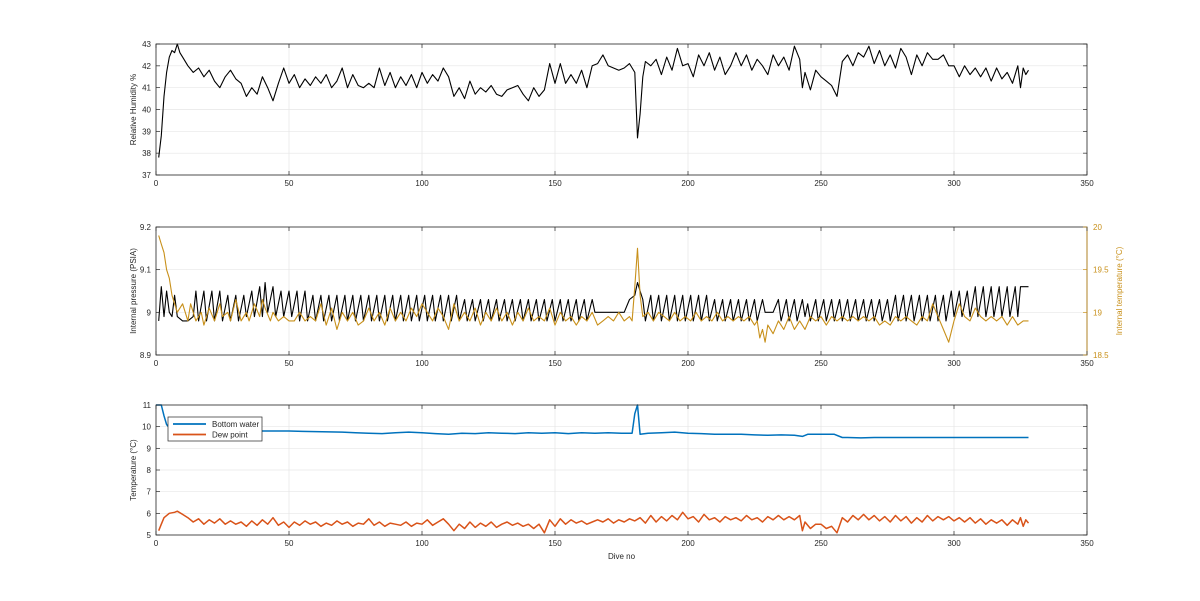  I want to click on y-axis-label: Temperature (°C), so click(133, 470).